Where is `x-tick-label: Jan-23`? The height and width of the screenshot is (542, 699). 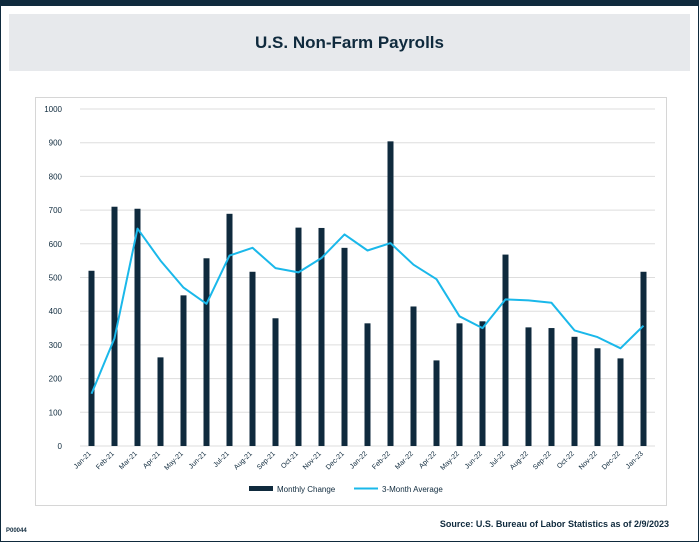
x-tick-label: Jan-23 is located at coordinates (635, 460).